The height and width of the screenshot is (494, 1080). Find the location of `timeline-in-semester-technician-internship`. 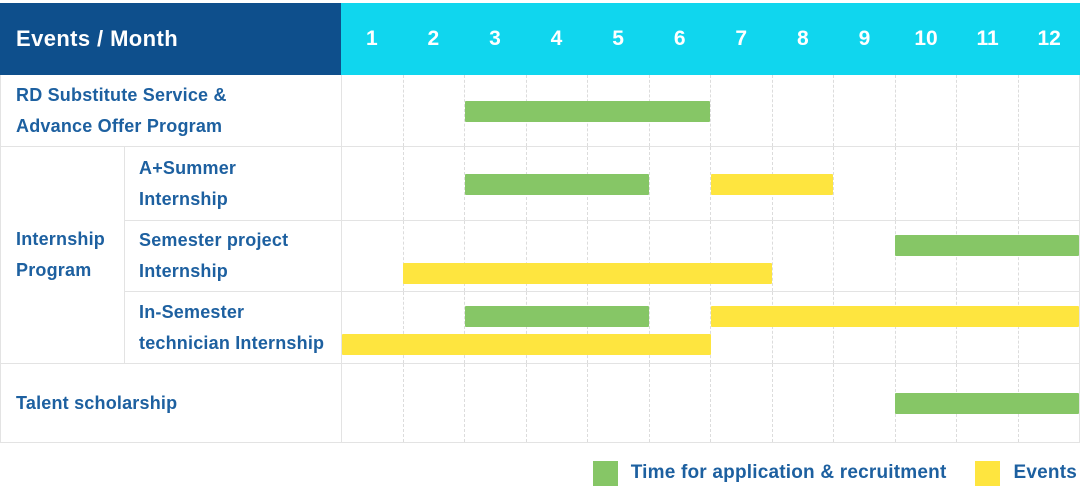

timeline-in-semester-technician-internship is located at coordinates (710, 327).